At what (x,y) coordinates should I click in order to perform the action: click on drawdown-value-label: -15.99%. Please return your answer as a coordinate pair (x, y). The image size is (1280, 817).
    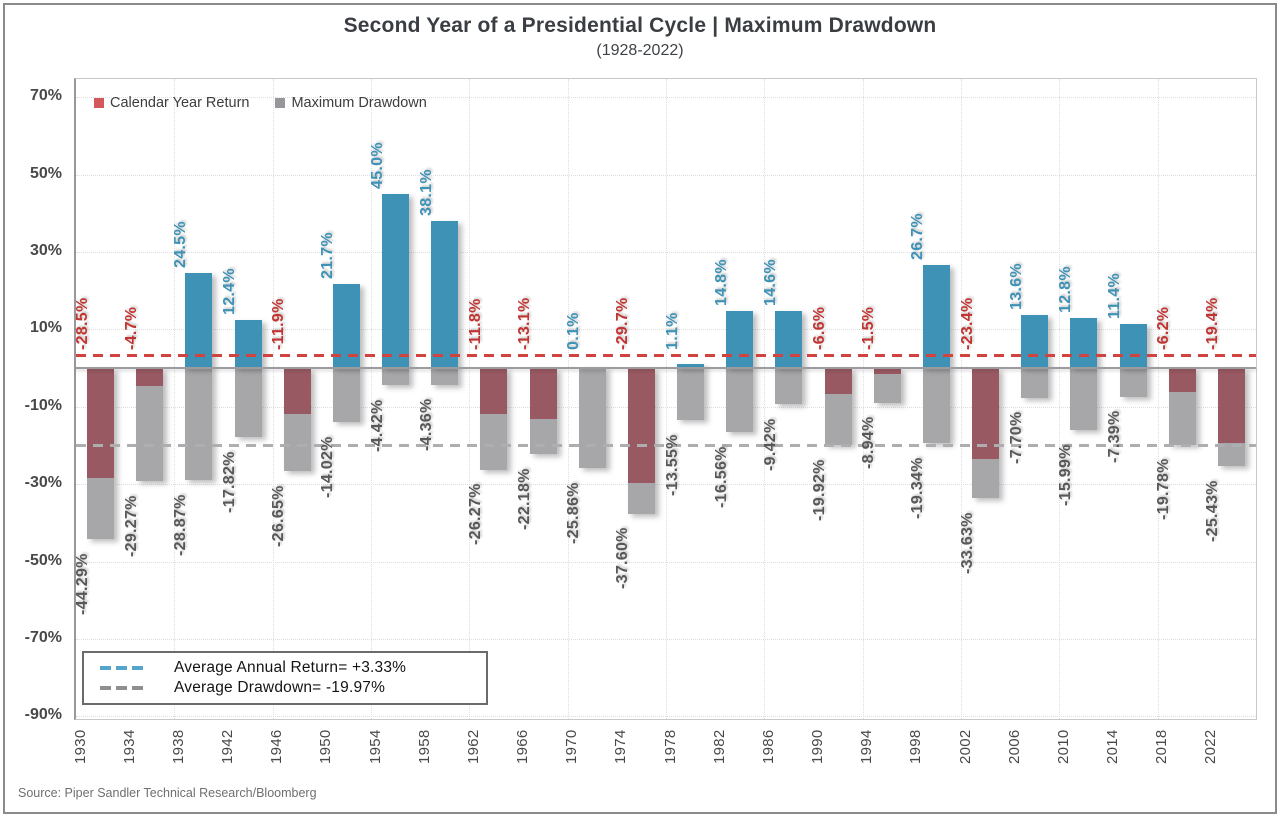
    Looking at the image, I should click on (1065, 474).